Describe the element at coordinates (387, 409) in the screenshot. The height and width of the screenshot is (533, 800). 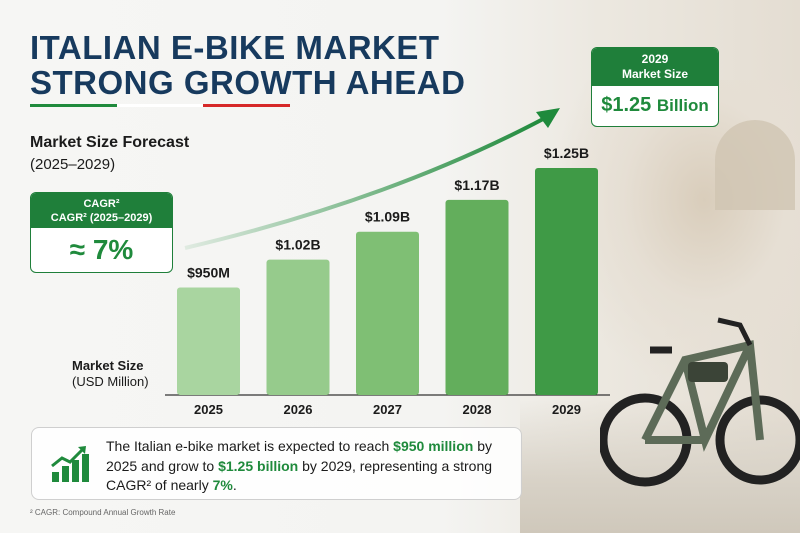
I see `x-tick-2027: 2027` at that location.